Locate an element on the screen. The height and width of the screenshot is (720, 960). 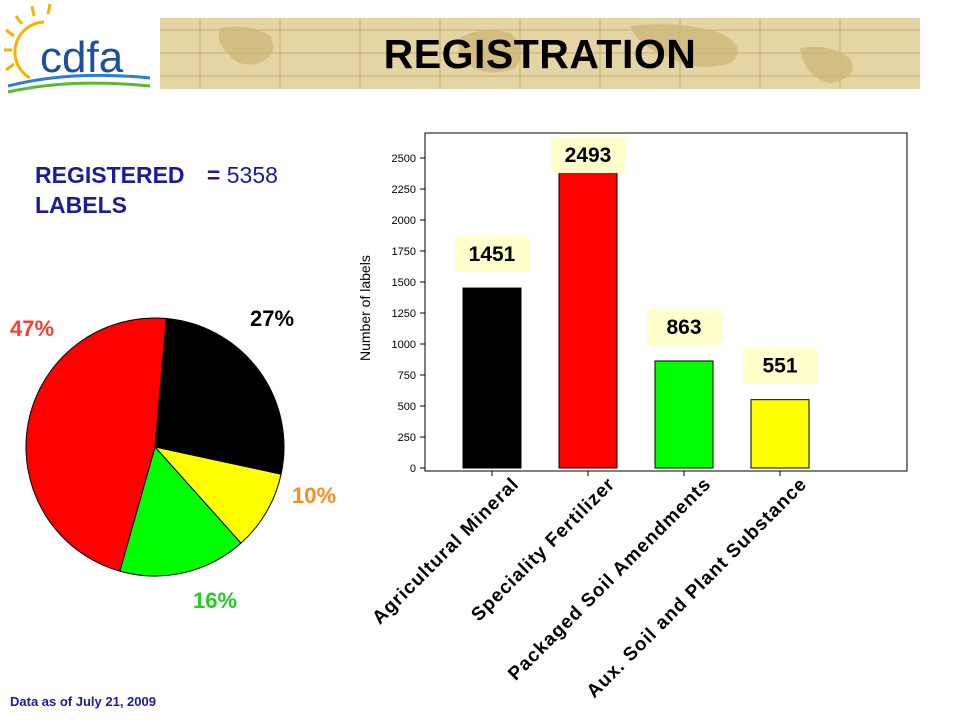
data-label: 1451 is located at coordinates (492, 254).